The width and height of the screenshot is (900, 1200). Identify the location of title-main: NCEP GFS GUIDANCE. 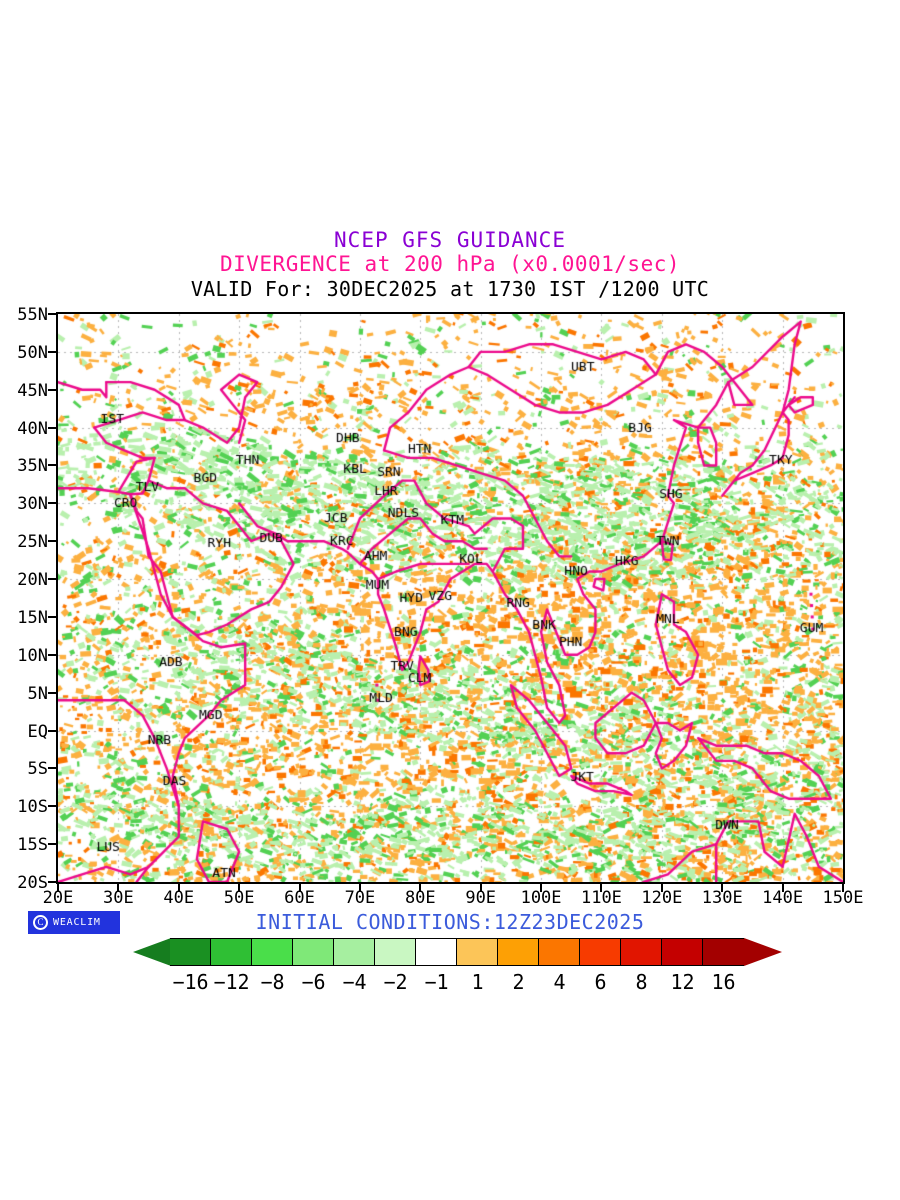
(450, 240).